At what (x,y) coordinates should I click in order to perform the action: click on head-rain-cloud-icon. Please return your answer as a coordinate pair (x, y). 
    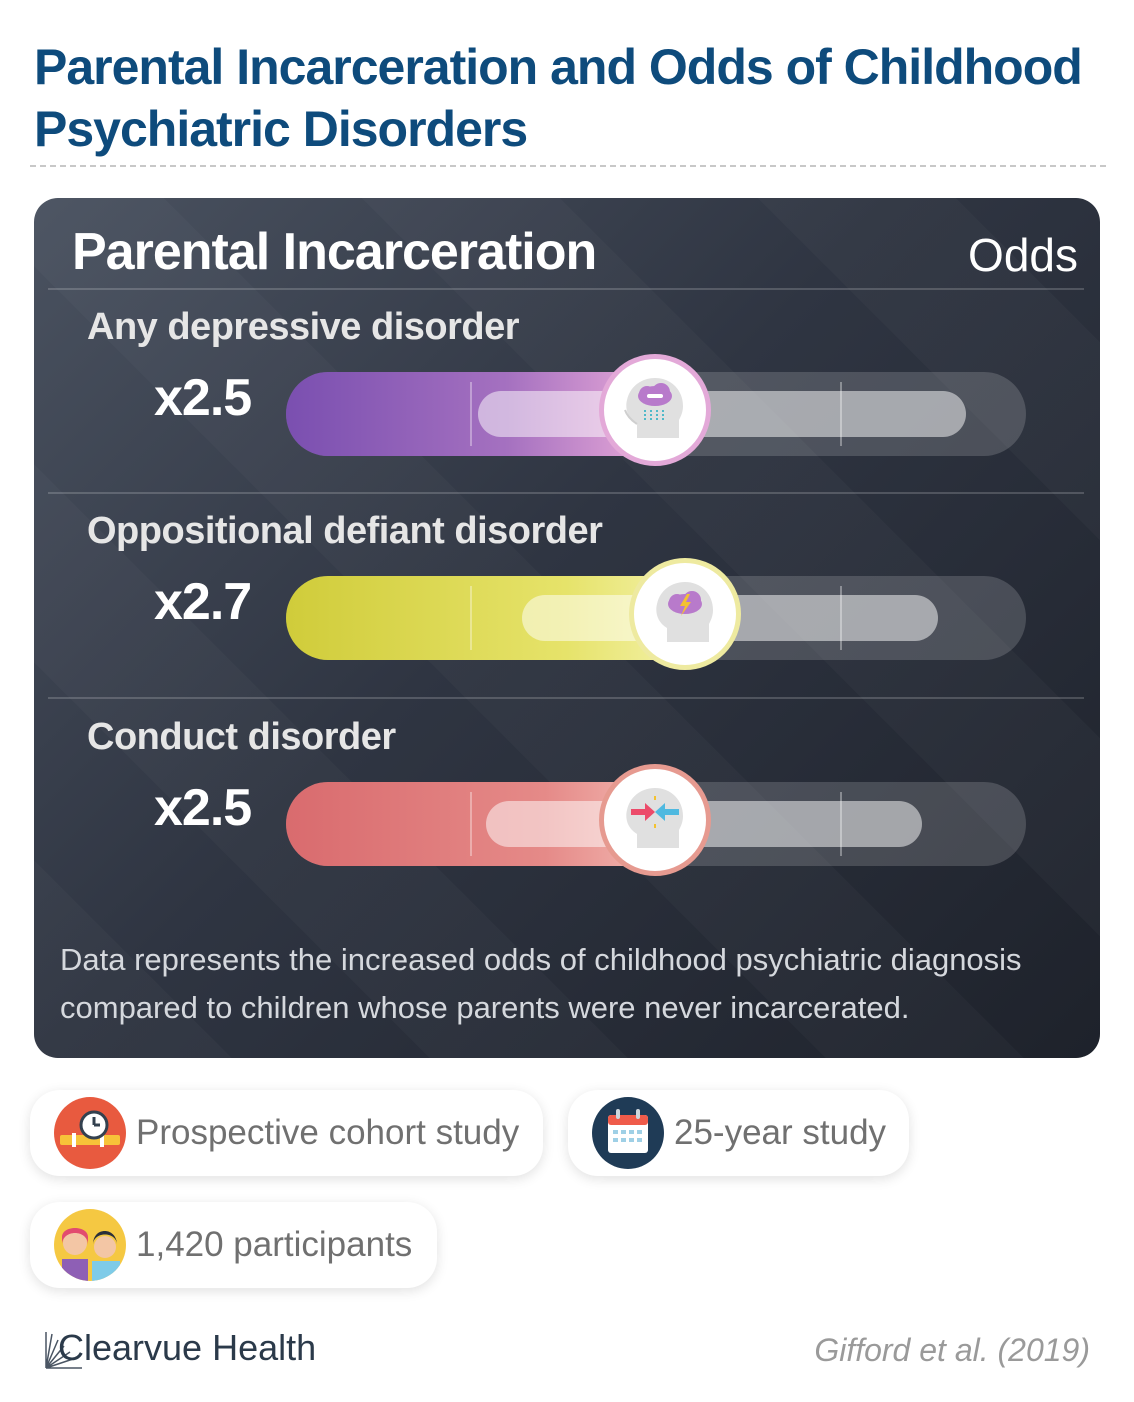
    Looking at the image, I should click on (655, 410).